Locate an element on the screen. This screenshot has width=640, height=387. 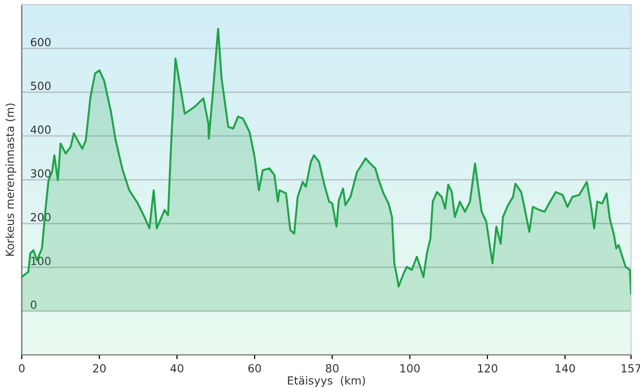
x-tick-label: 140 is located at coordinates (565, 368).